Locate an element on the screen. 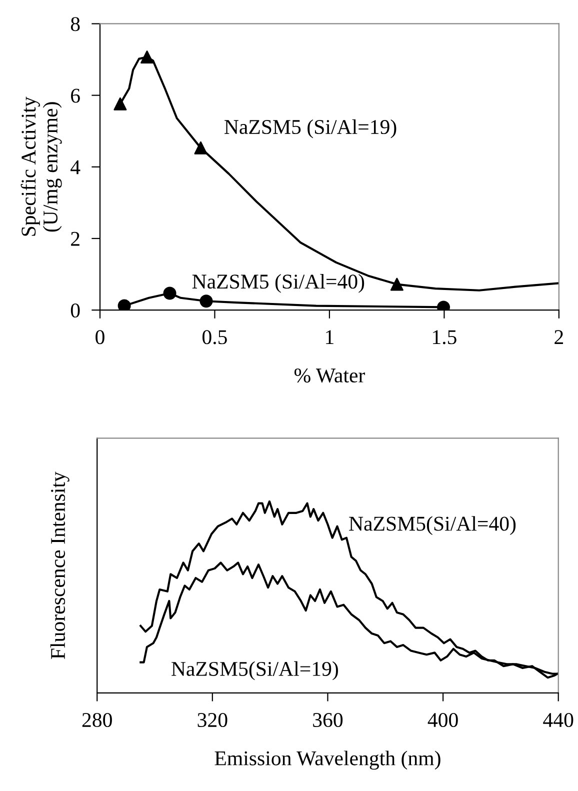 The width and height of the screenshot is (578, 791). x-tick-label: 1 is located at coordinates (330, 337).